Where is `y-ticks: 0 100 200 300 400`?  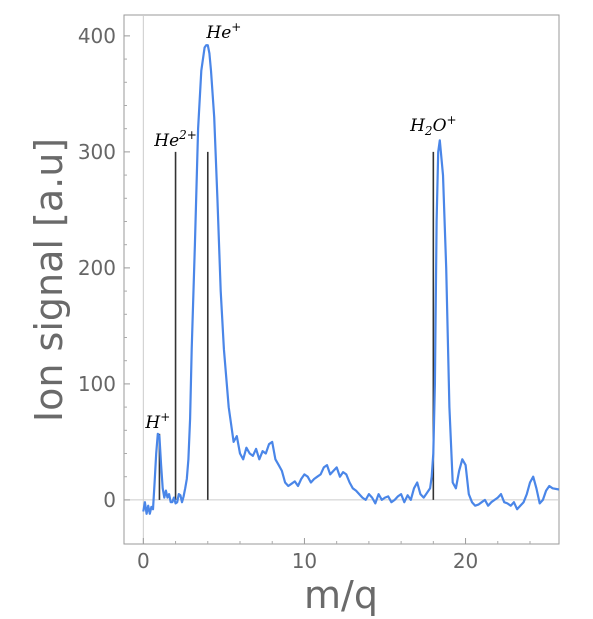
y-ticks: 0 100 200 300 400 is located at coordinates (104, 268).